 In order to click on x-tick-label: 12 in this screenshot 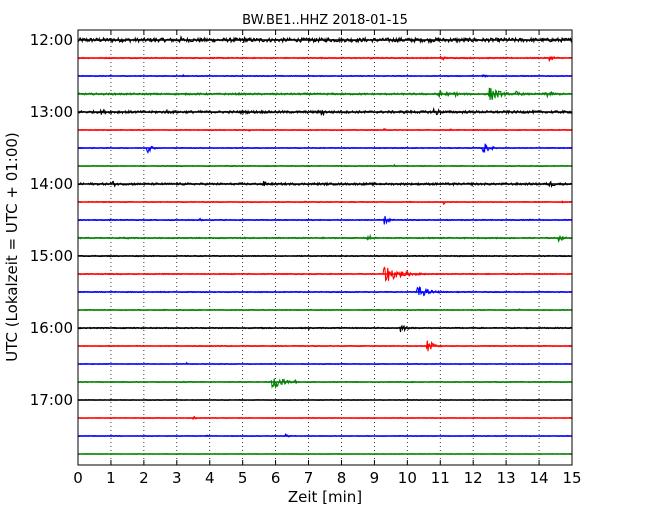, I will do `click(473, 478)`.